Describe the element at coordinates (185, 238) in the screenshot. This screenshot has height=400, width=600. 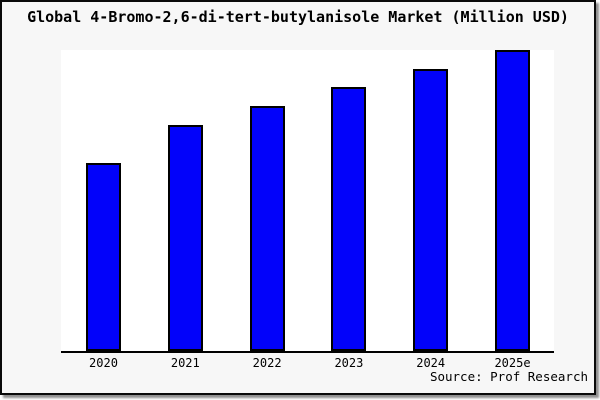
I see `bar-2021` at that location.